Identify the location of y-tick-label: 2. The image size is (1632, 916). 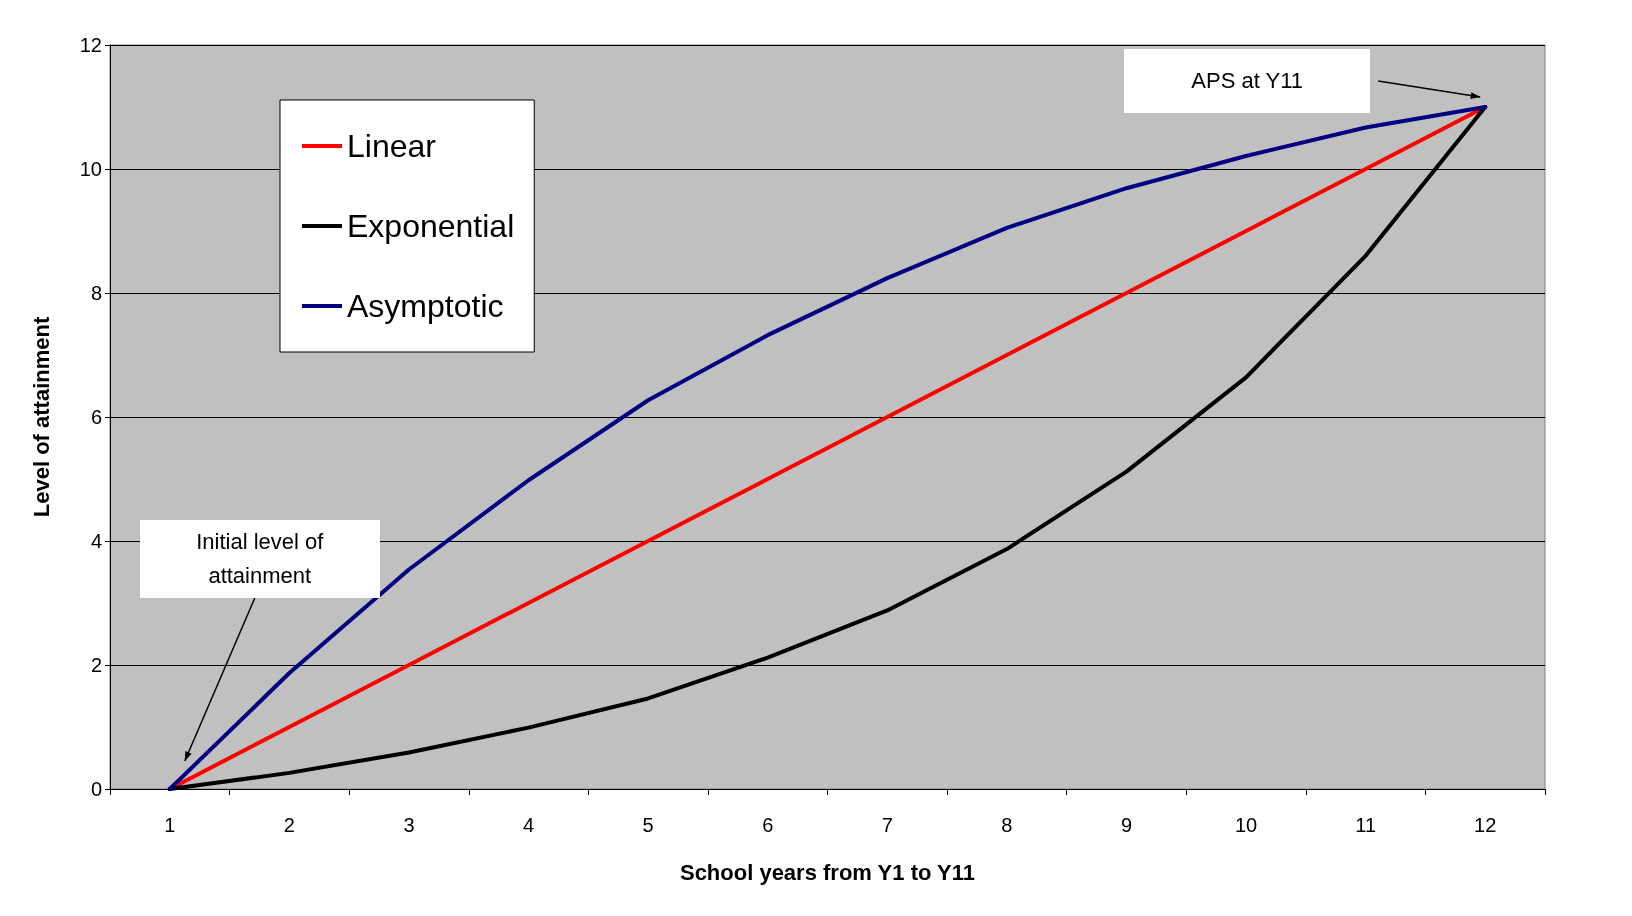
(96, 665).